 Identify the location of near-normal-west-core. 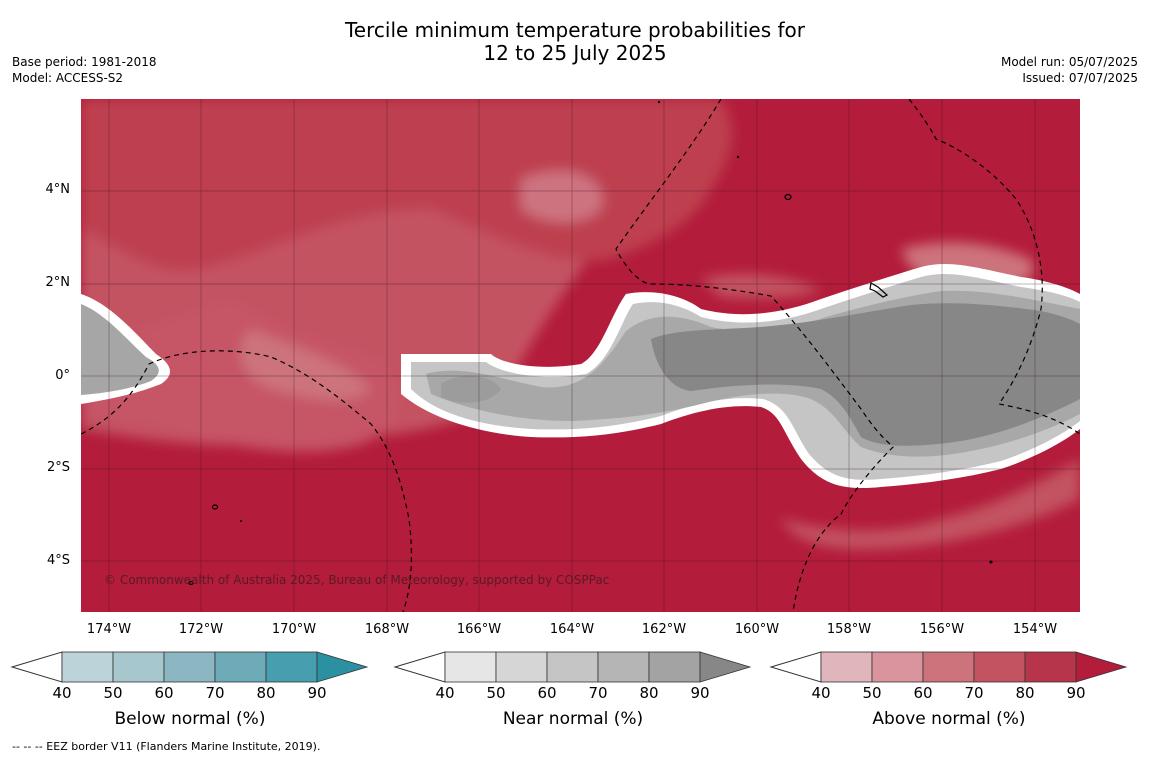
(471, 389).